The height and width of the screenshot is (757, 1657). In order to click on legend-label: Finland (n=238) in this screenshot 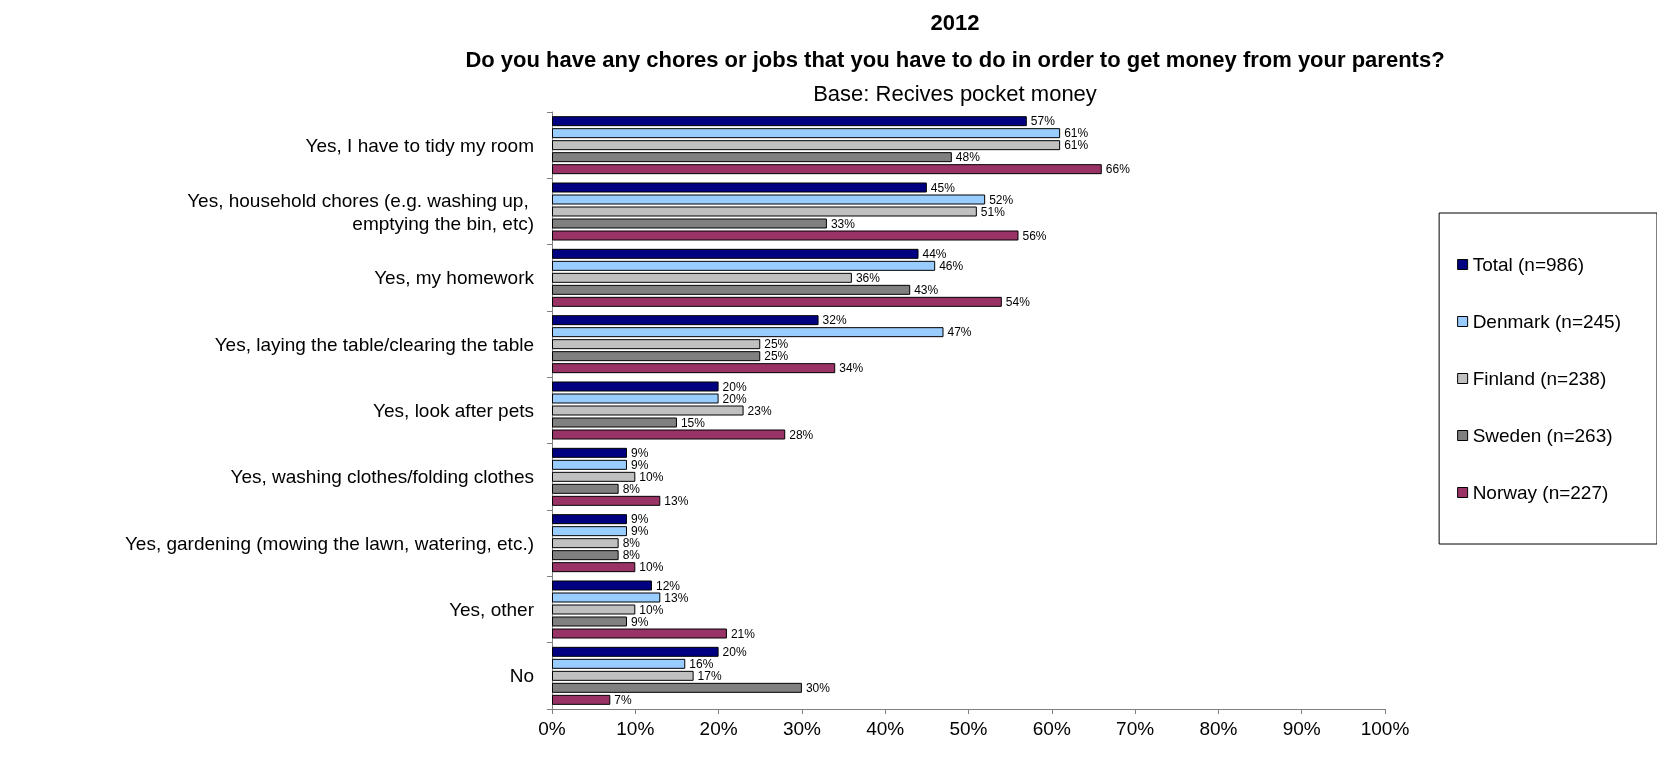, I will do `click(1539, 378)`.